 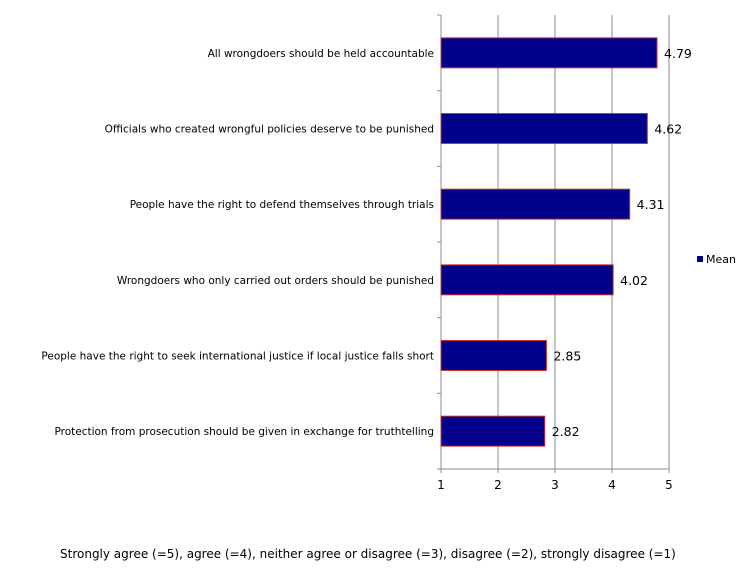 I want to click on data-label-2: 4.62, so click(x=668, y=129).